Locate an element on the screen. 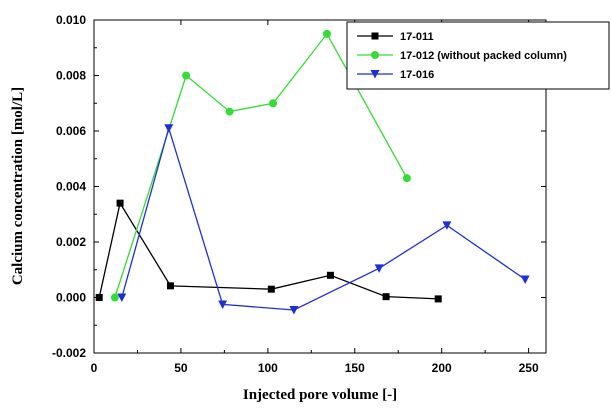  legend-label: 17-011 is located at coordinates (417, 37).